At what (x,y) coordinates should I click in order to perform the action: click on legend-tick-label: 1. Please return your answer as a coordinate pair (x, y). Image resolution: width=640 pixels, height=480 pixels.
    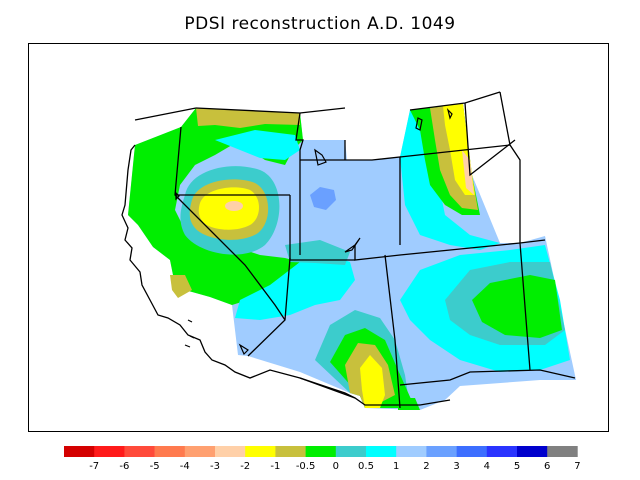
    Looking at the image, I should click on (396, 466).